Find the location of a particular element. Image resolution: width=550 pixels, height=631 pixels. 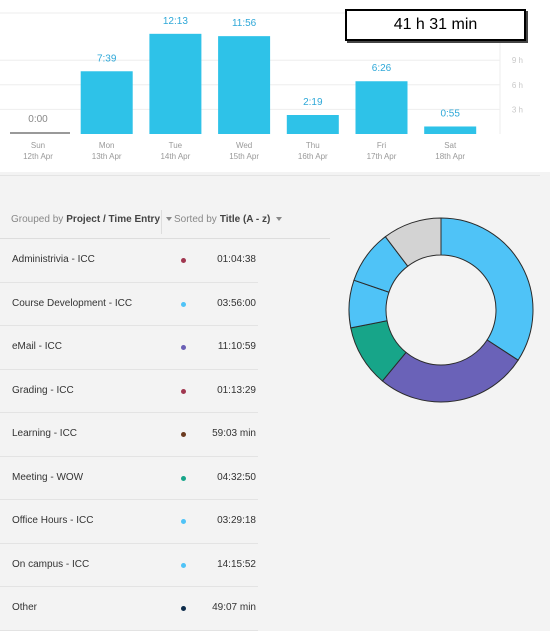

list-item: Learning - ICC 59:03 min is located at coordinates (129, 435).